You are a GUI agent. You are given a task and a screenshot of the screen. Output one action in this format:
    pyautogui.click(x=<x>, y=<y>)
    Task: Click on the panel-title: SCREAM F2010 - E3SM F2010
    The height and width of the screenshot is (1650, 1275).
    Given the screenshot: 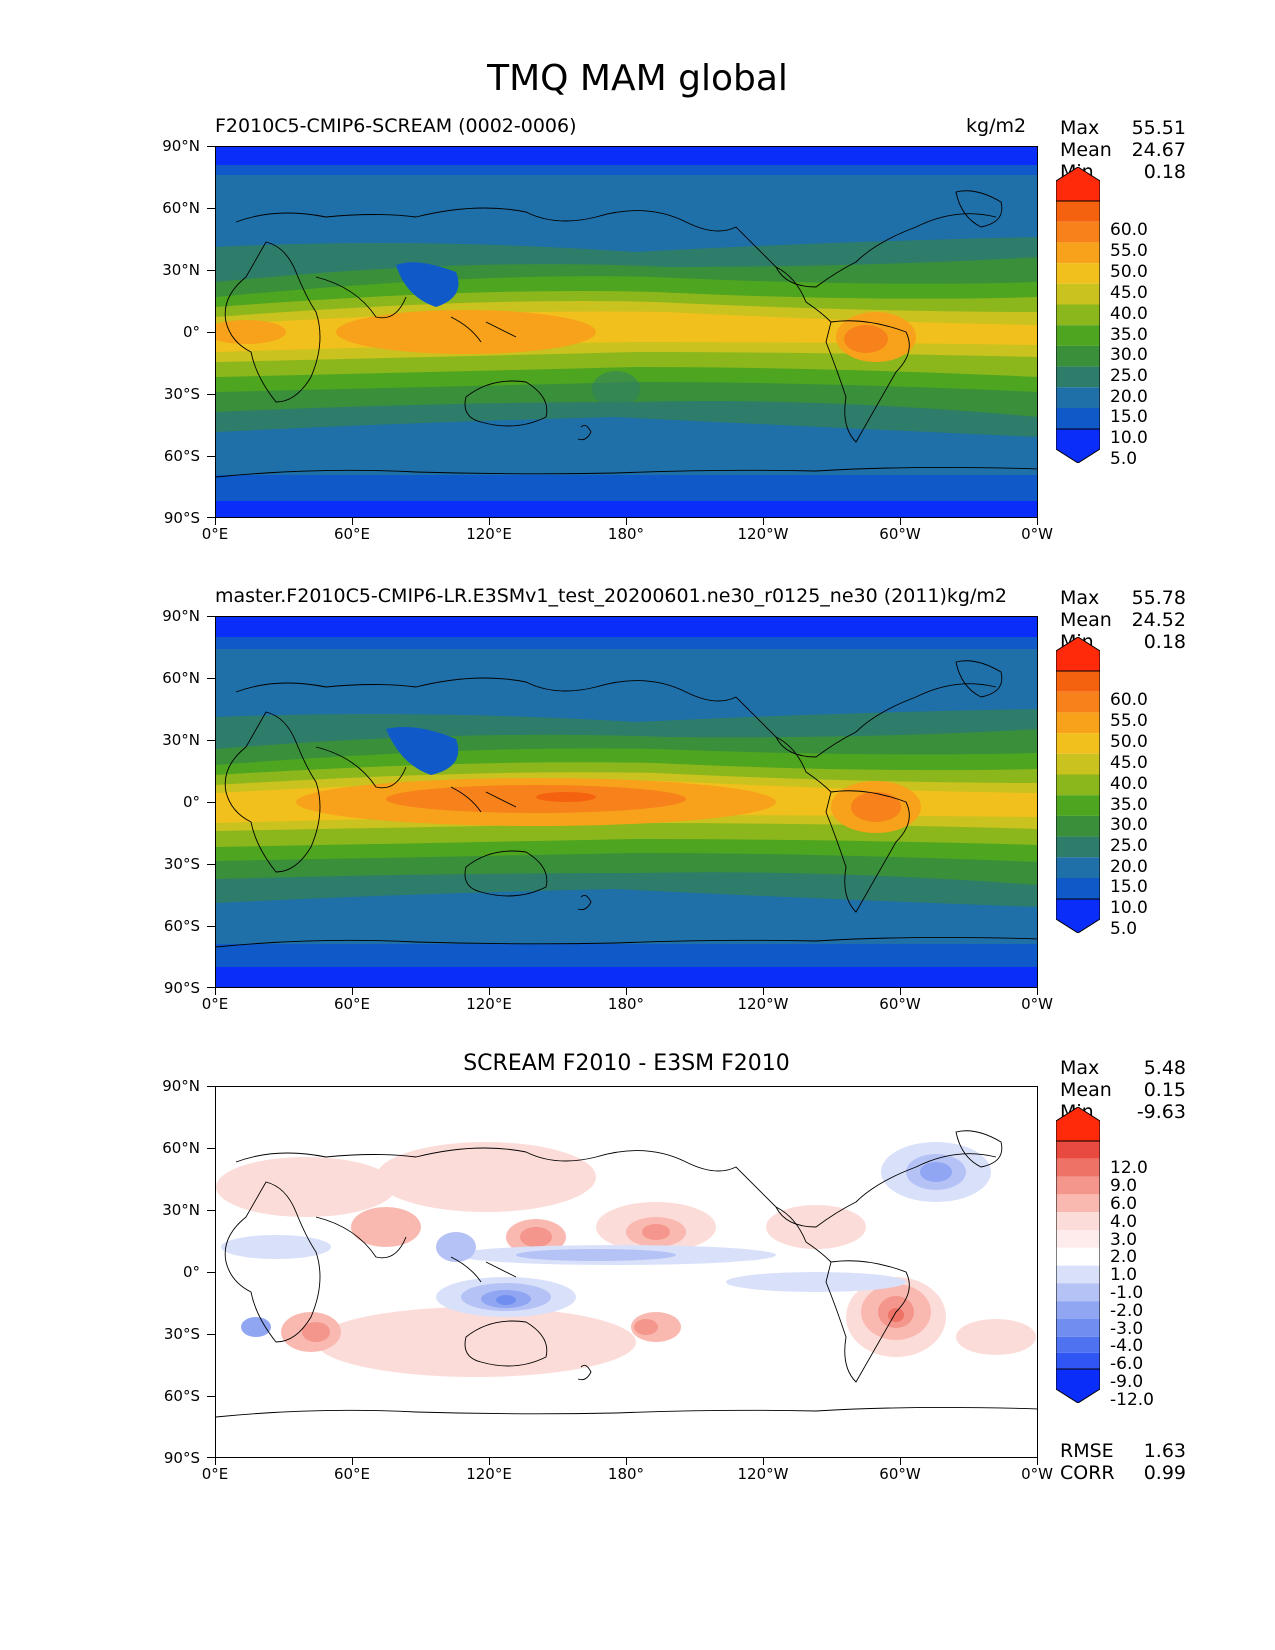 What is the action you would take?
    pyautogui.click(x=626, y=1063)
    